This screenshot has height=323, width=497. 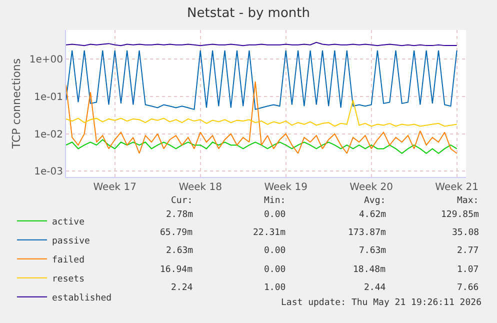 I want to click on text: 18.48m, so click(x=369, y=270).